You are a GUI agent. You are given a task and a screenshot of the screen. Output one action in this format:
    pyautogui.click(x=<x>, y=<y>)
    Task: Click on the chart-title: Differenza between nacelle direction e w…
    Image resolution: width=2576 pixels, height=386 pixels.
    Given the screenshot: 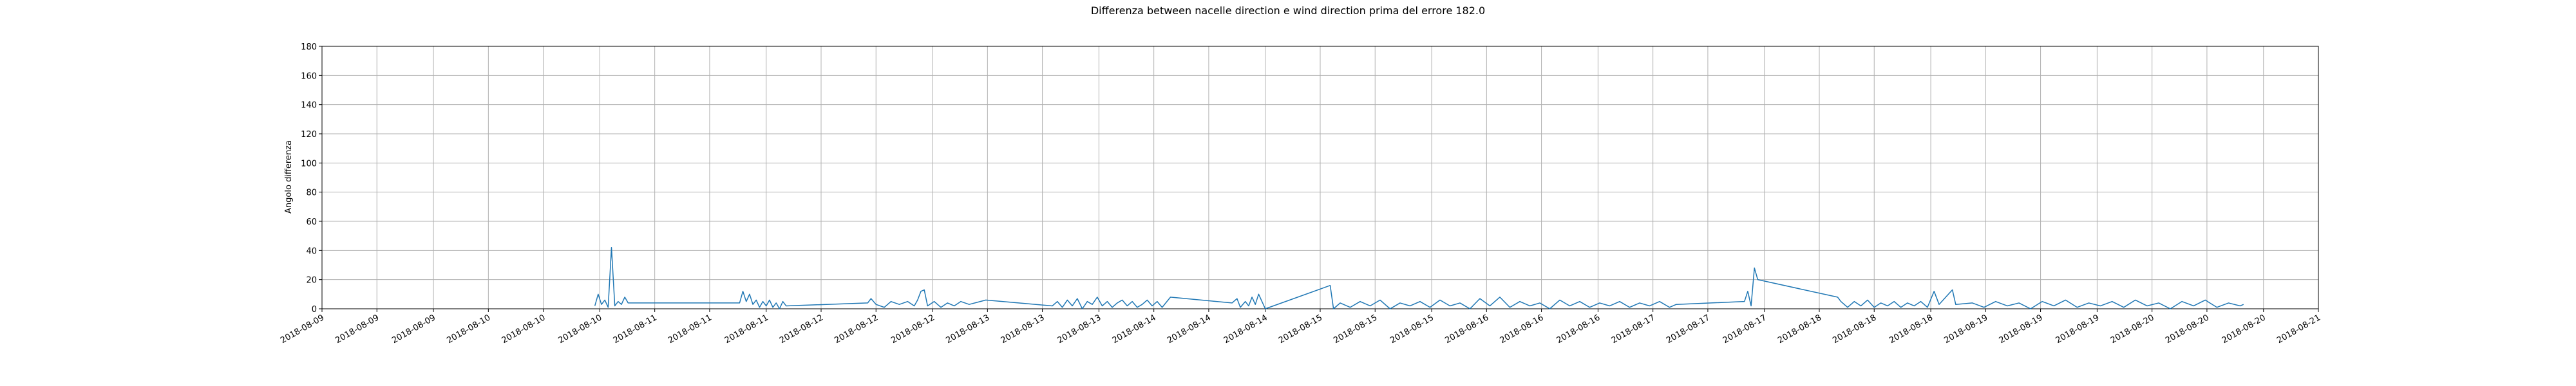 What is the action you would take?
    pyautogui.click(x=1288, y=11)
    